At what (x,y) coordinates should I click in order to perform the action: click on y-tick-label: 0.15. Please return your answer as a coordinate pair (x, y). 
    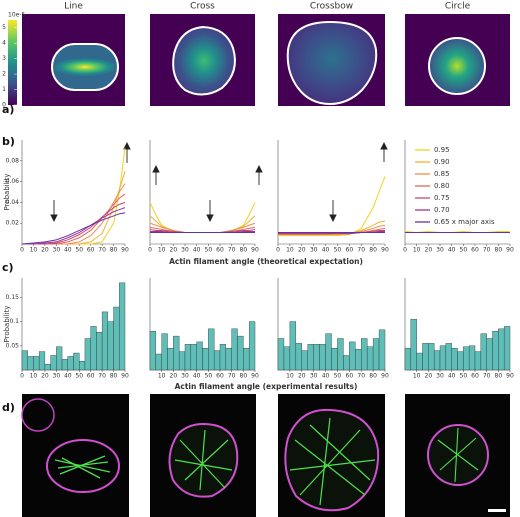
    Looking at the image, I should click on (13, 297).